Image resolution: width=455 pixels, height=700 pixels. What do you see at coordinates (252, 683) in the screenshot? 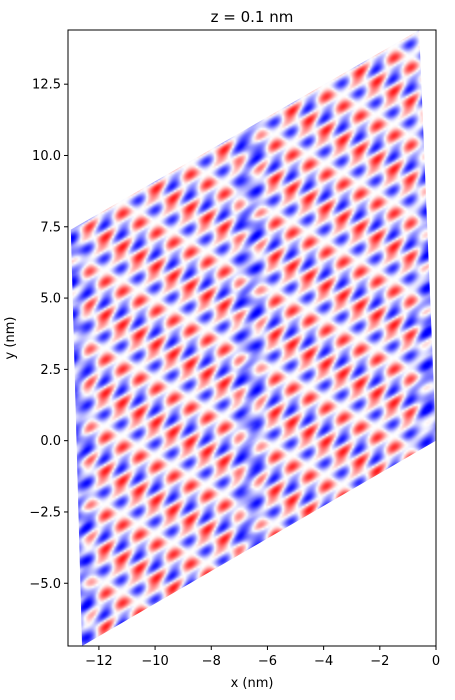
I see `x-axis-label: x (nm)` at bounding box center [252, 683].